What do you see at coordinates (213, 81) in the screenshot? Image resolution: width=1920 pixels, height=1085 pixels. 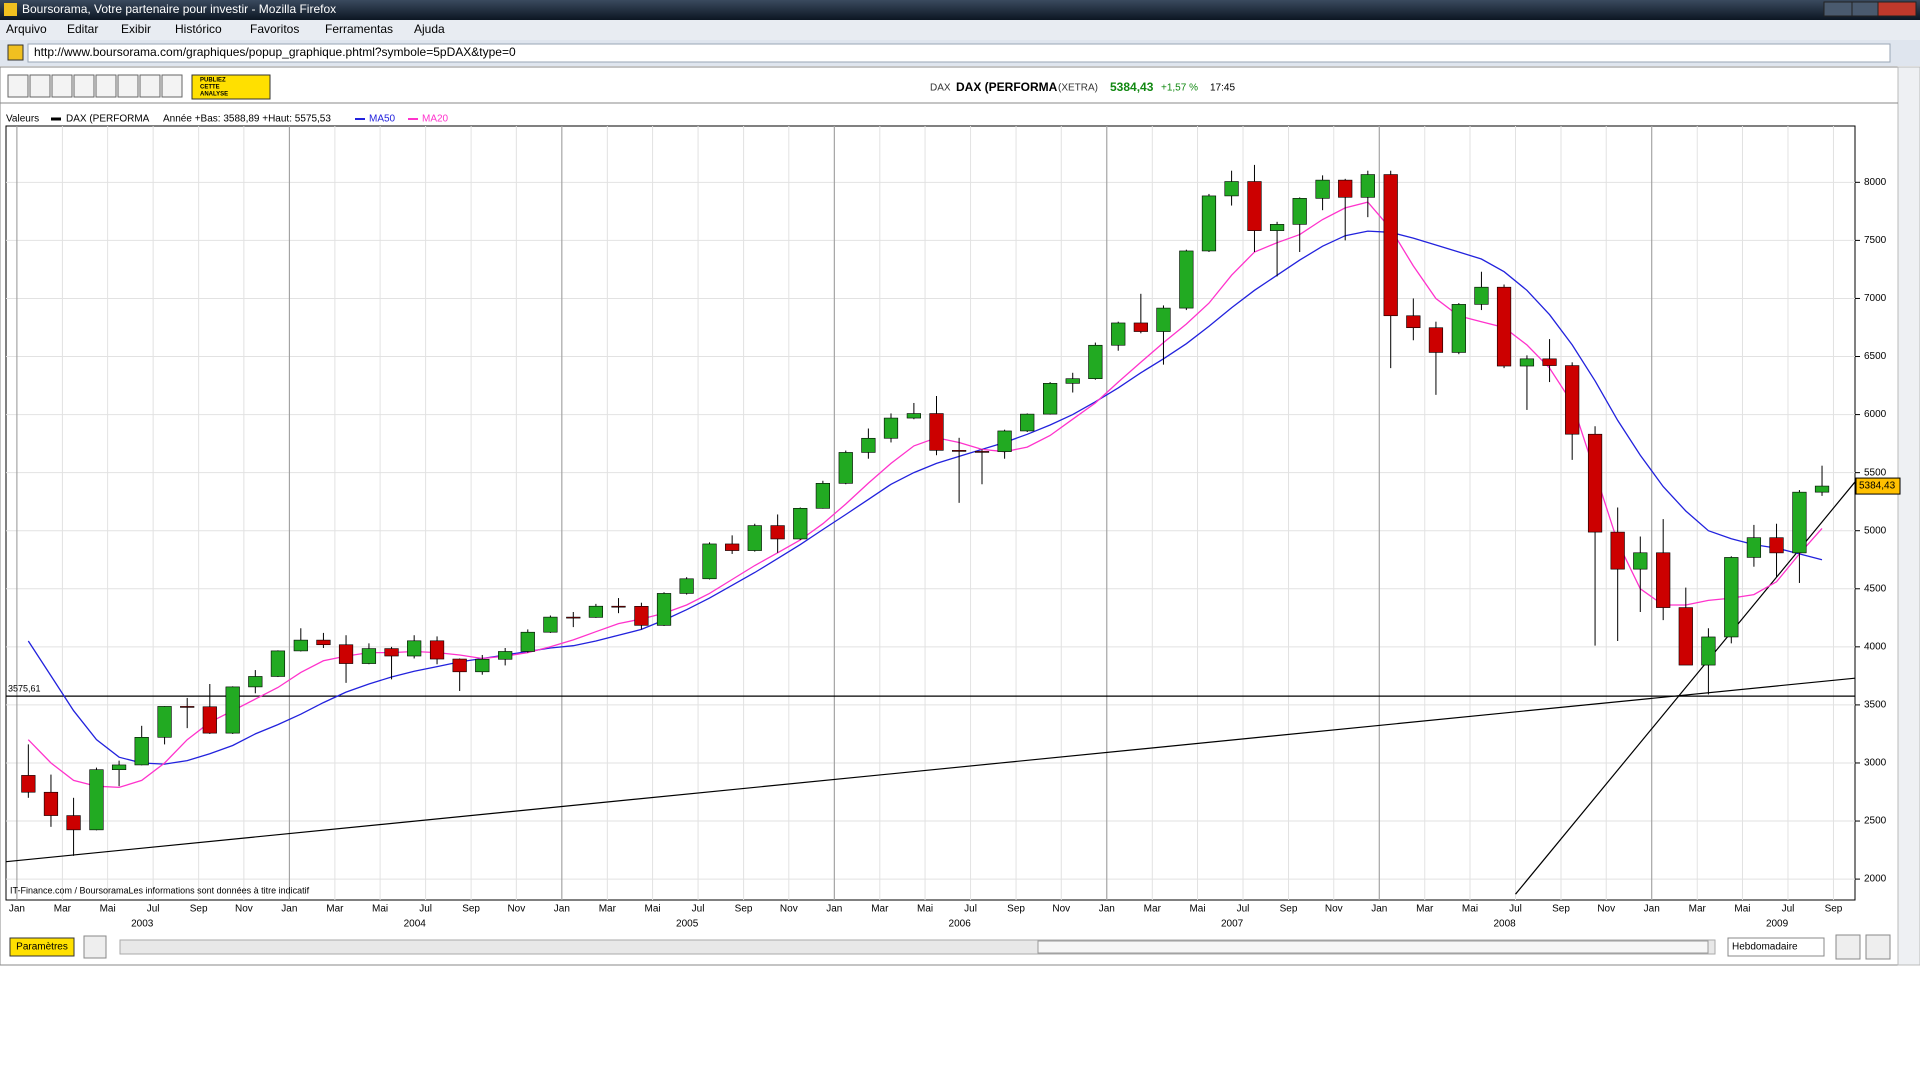 I see `publish-text: PUBLIEZ` at bounding box center [213, 81].